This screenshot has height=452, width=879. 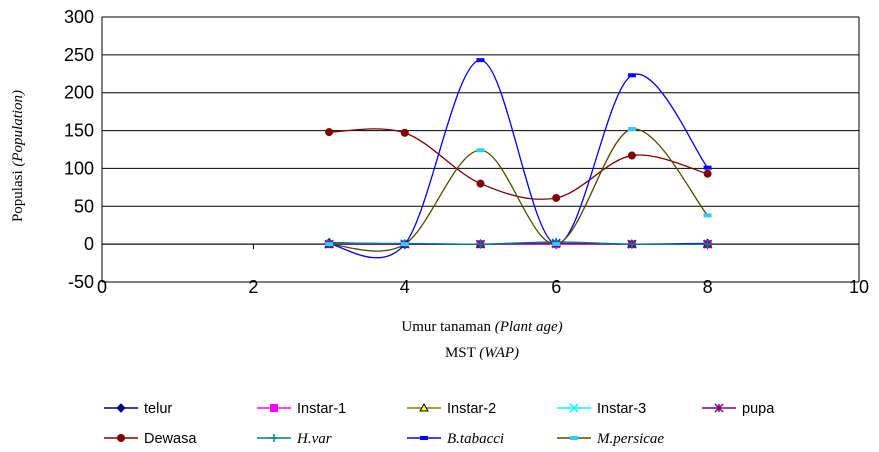 I want to click on series-h-var, so click(x=518, y=243).